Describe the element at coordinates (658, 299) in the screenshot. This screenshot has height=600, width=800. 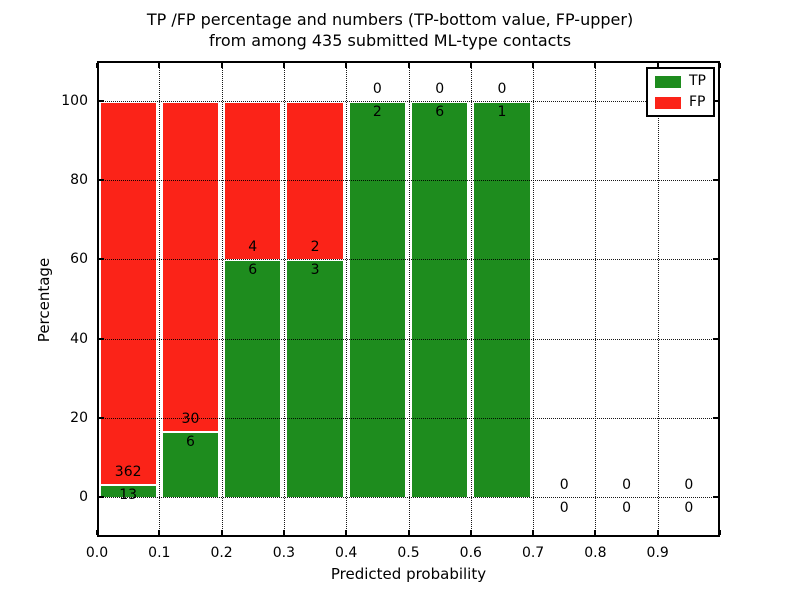
I see `gridline-x-0.9` at that location.